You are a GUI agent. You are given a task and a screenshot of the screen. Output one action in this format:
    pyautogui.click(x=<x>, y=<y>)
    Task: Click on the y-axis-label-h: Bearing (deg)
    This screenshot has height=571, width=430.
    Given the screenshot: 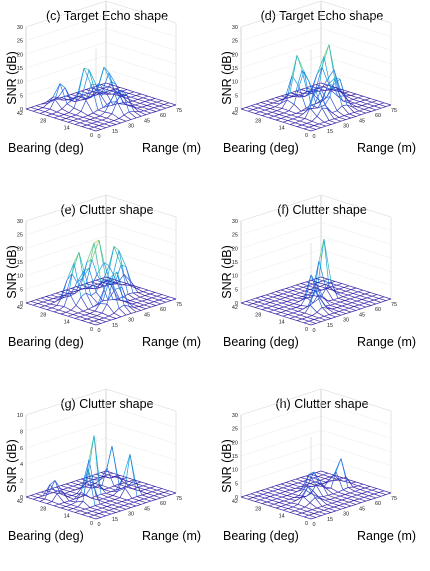 What is the action you would take?
    pyautogui.click(x=261, y=536)
    